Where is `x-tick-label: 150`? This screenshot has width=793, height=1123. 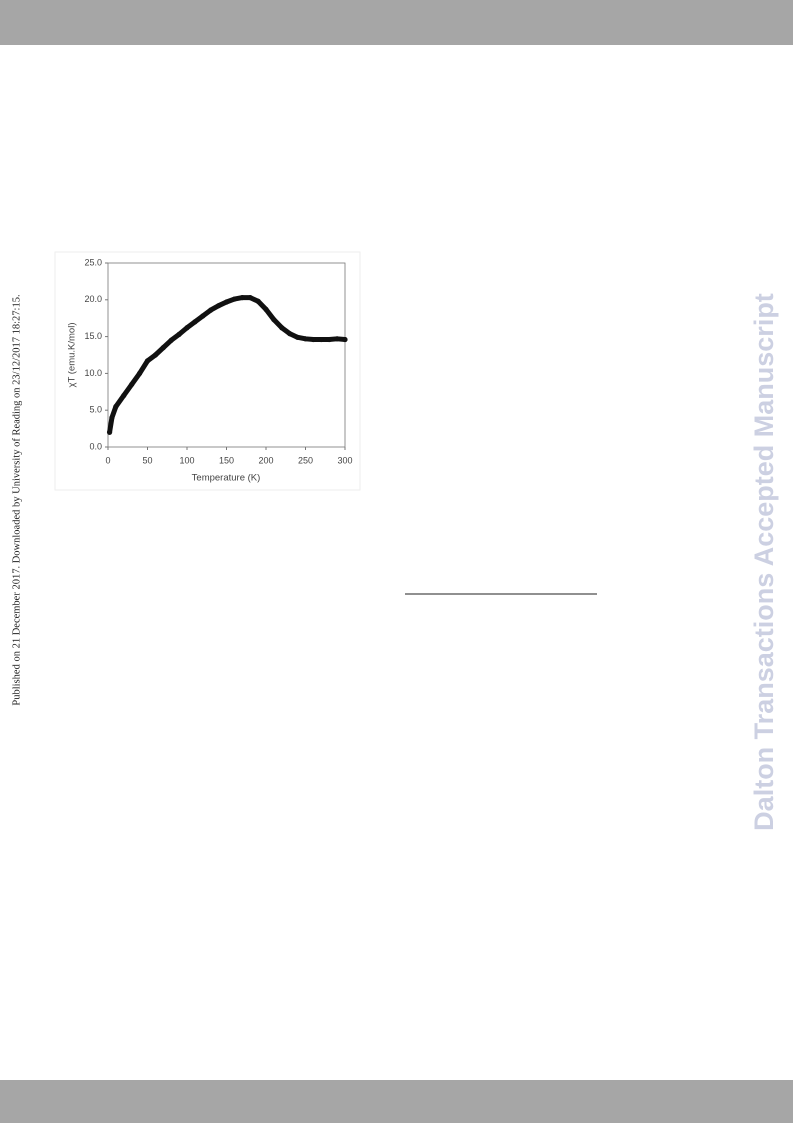
x-tick-label: 150 is located at coordinates (226, 460).